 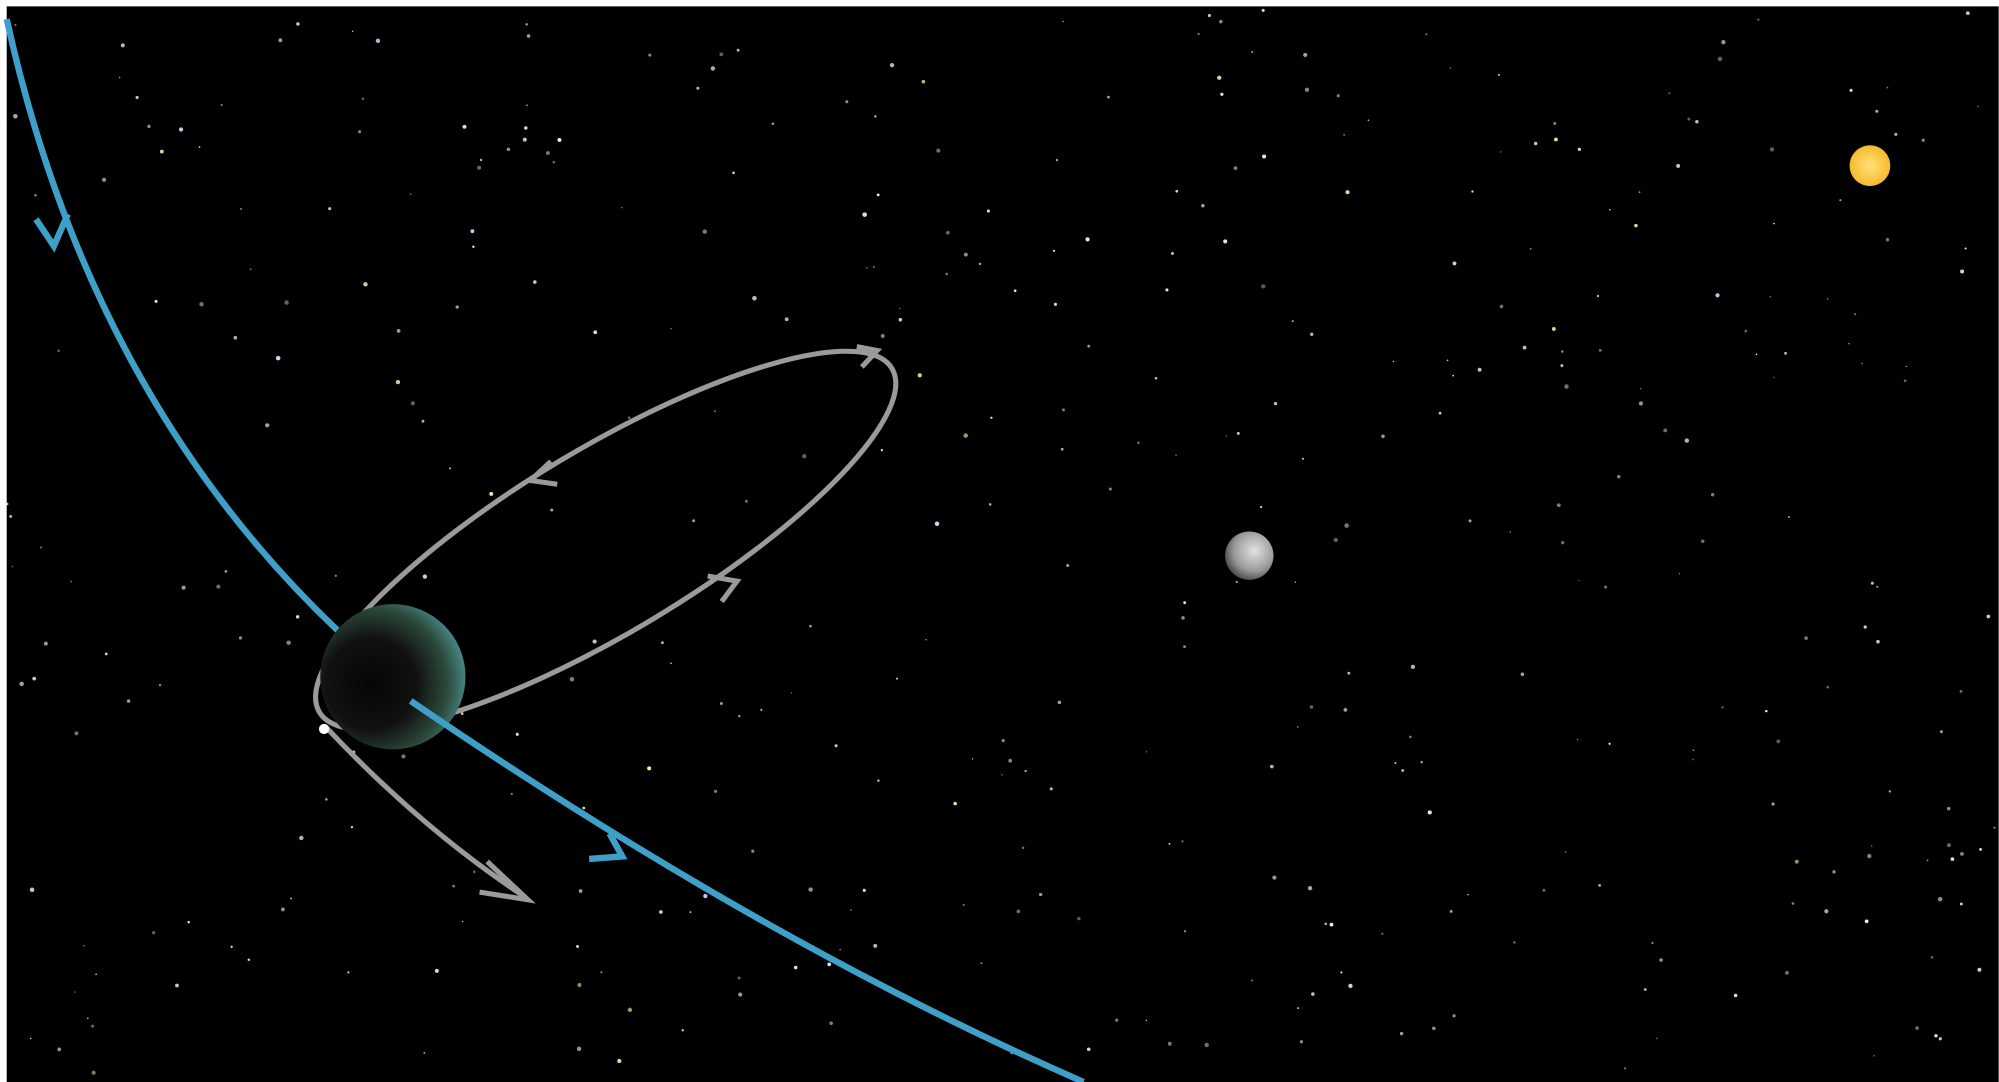 I want to click on sun, so click(x=1870, y=166).